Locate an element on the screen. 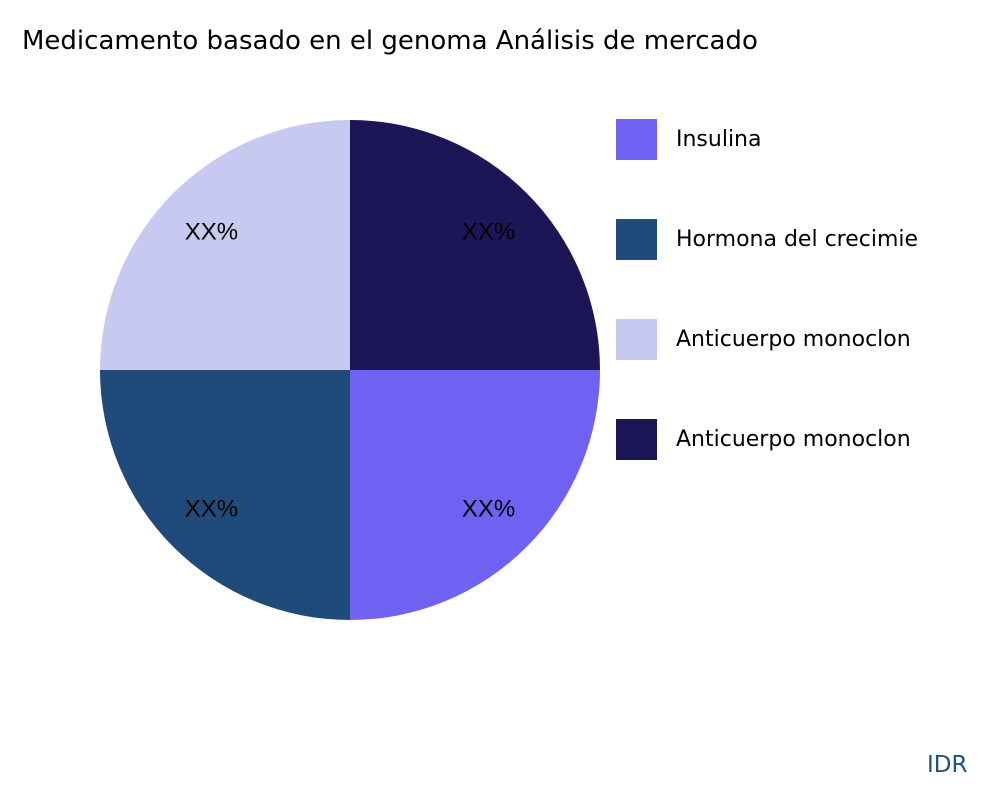  legend-label: Hormona del crecimie is located at coordinates (797, 239).